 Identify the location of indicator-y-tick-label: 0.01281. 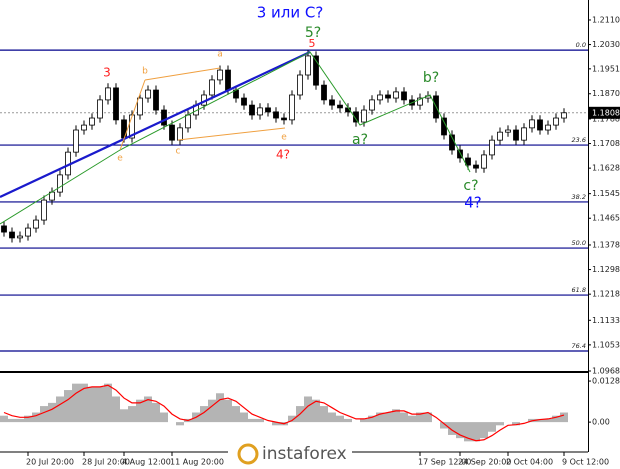
(606, 381).